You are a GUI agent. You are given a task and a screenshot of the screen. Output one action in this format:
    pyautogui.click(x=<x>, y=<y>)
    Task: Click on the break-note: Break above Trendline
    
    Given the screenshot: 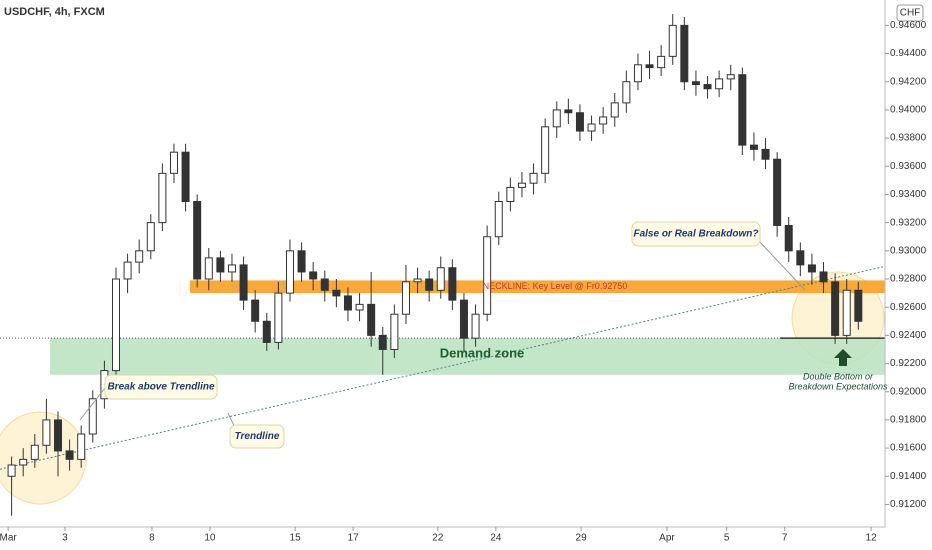 What is the action you would take?
    pyautogui.click(x=161, y=387)
    